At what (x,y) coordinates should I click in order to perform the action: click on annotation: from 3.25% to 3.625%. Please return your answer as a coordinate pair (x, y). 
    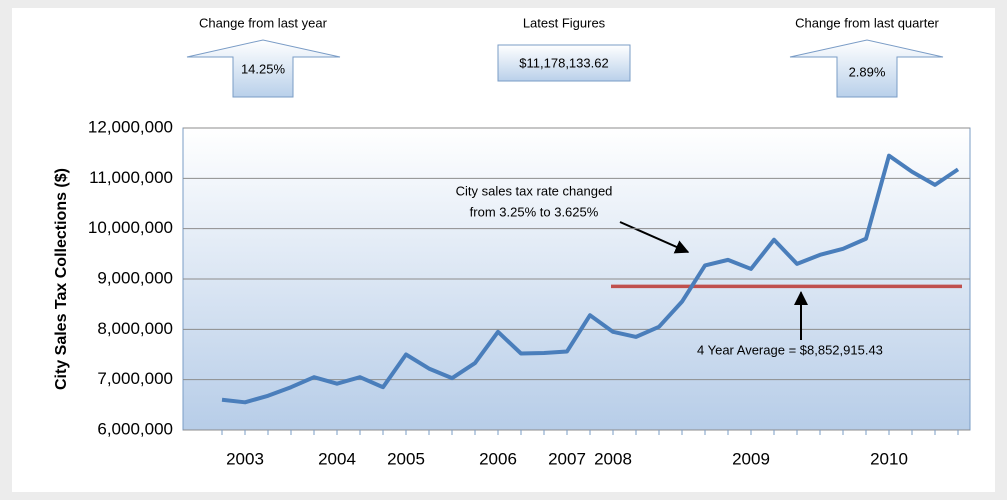
    Looking at the image, I should click on (534, 211).